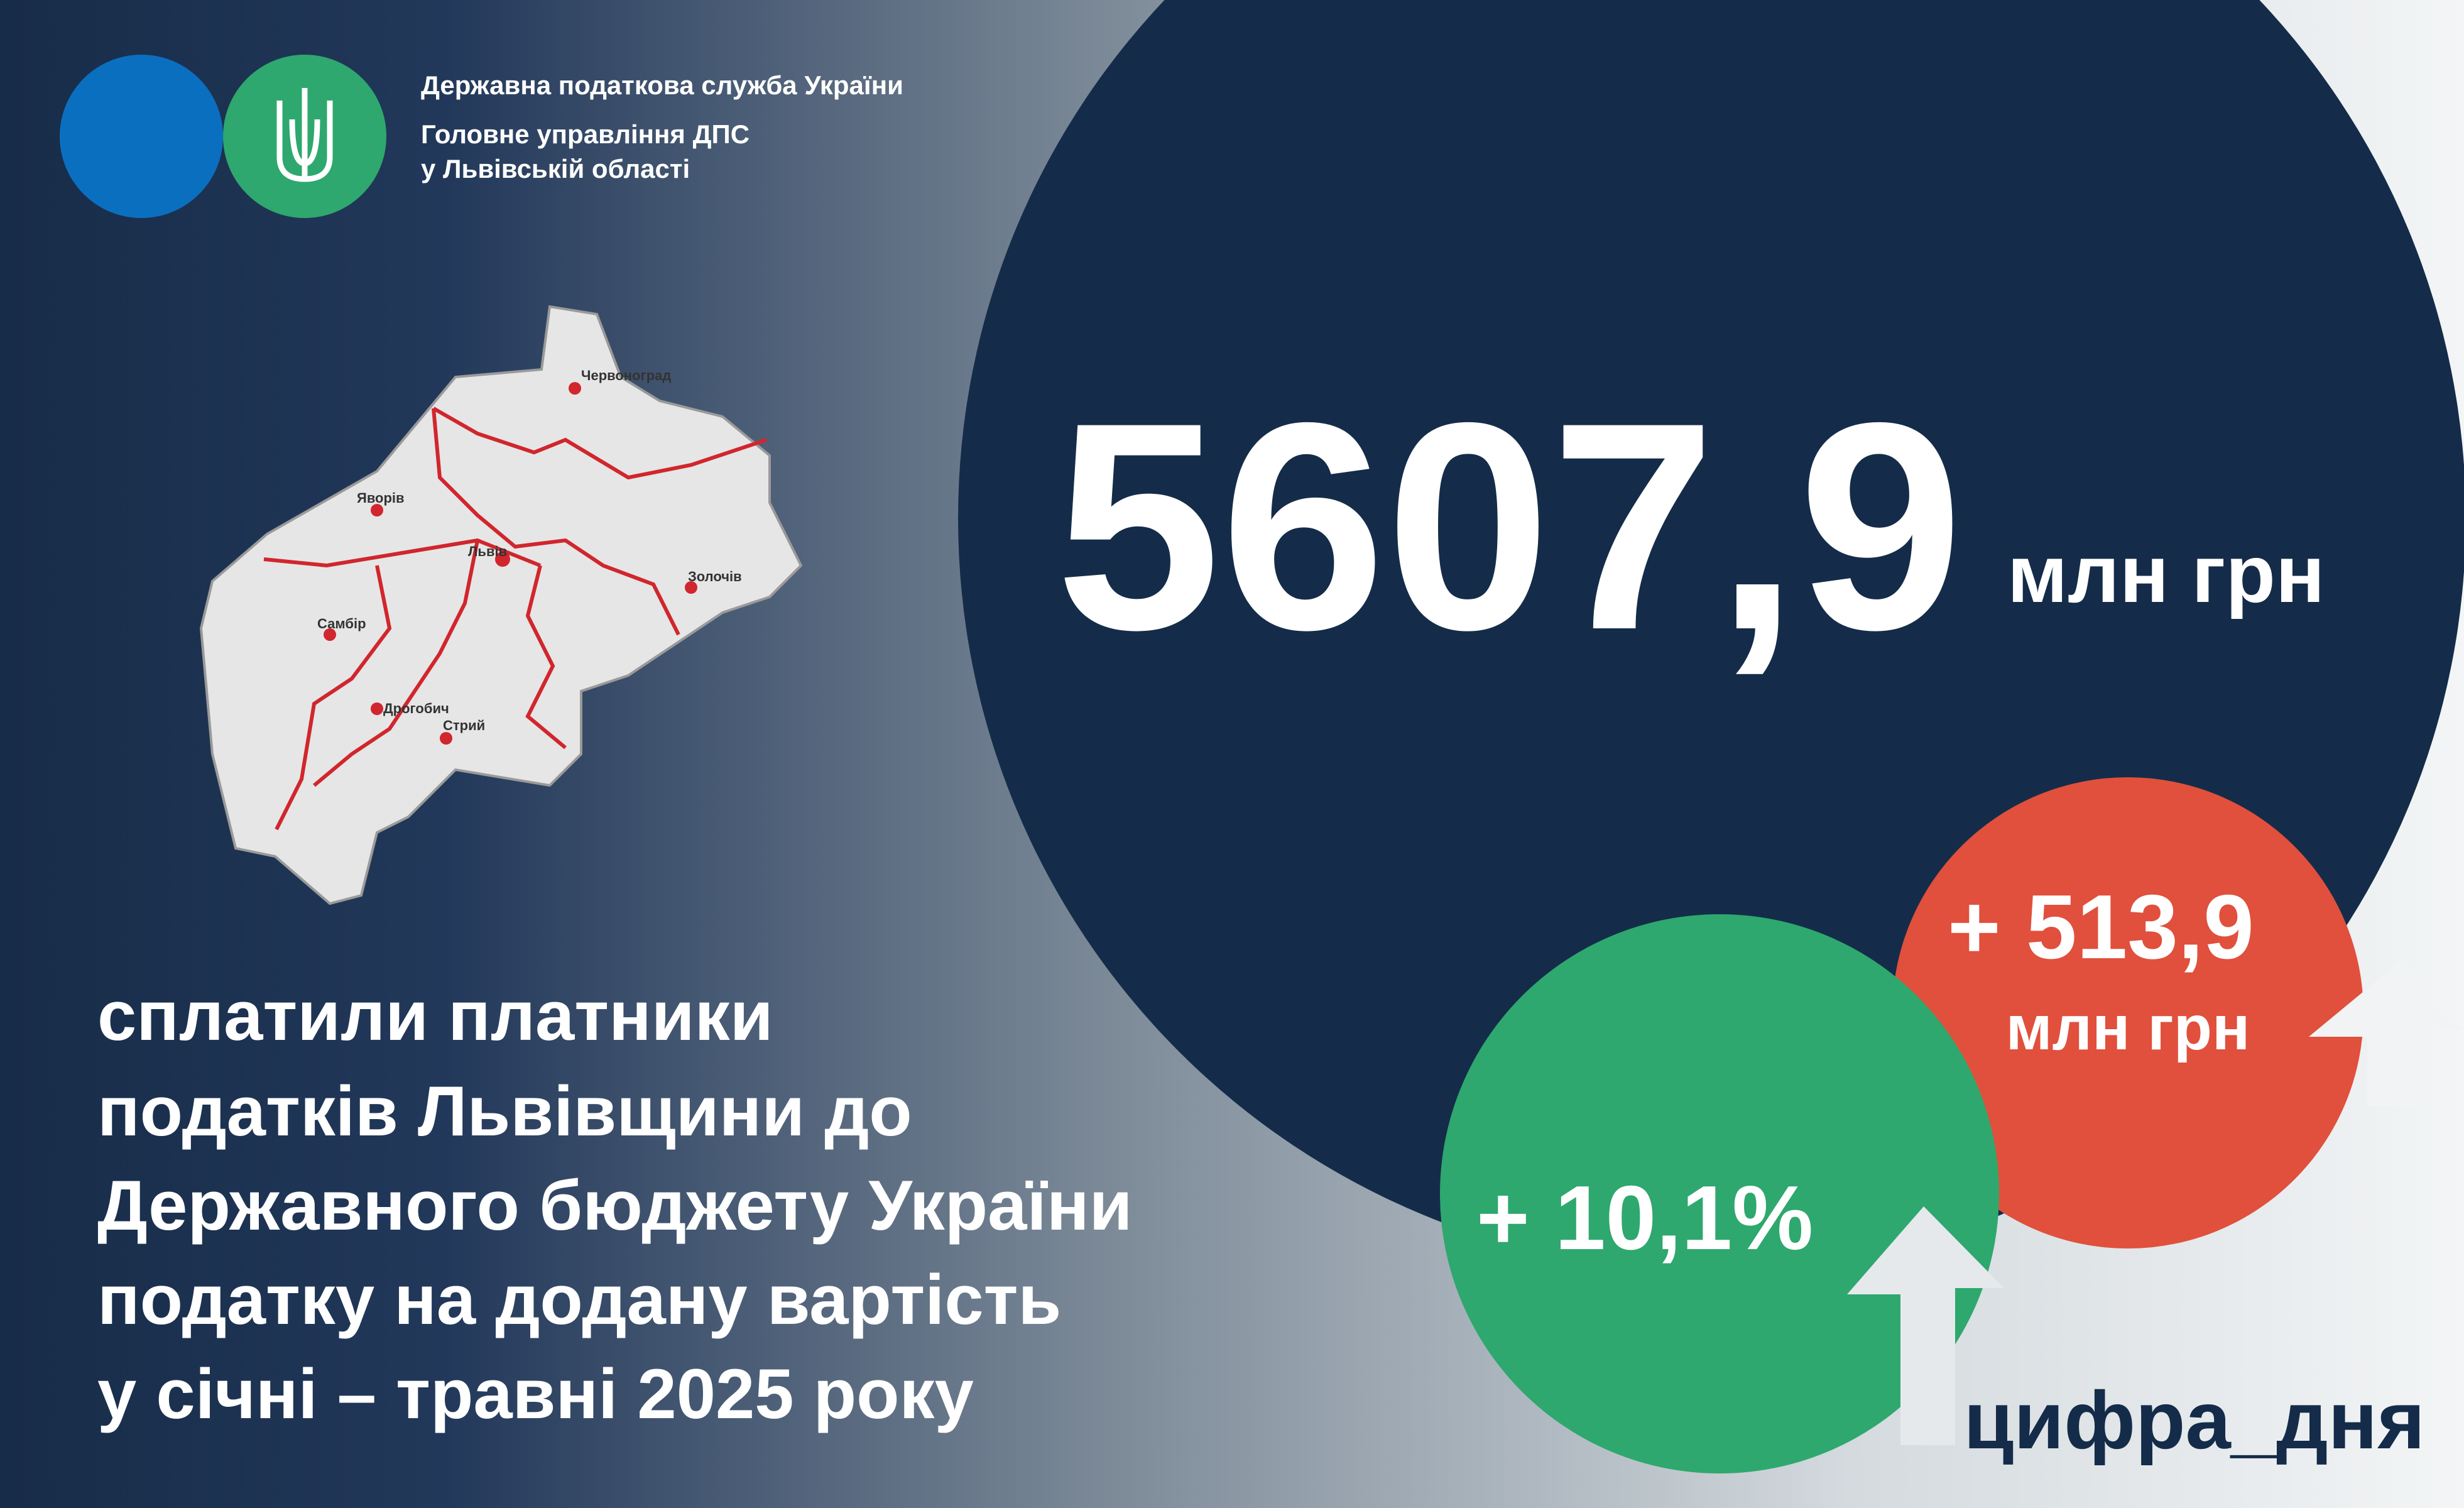  What do you see at coordinates (614, 1205) in the screenshot?
I see `description-line: Державного бюджету України` at bounding box center [614, 1205].